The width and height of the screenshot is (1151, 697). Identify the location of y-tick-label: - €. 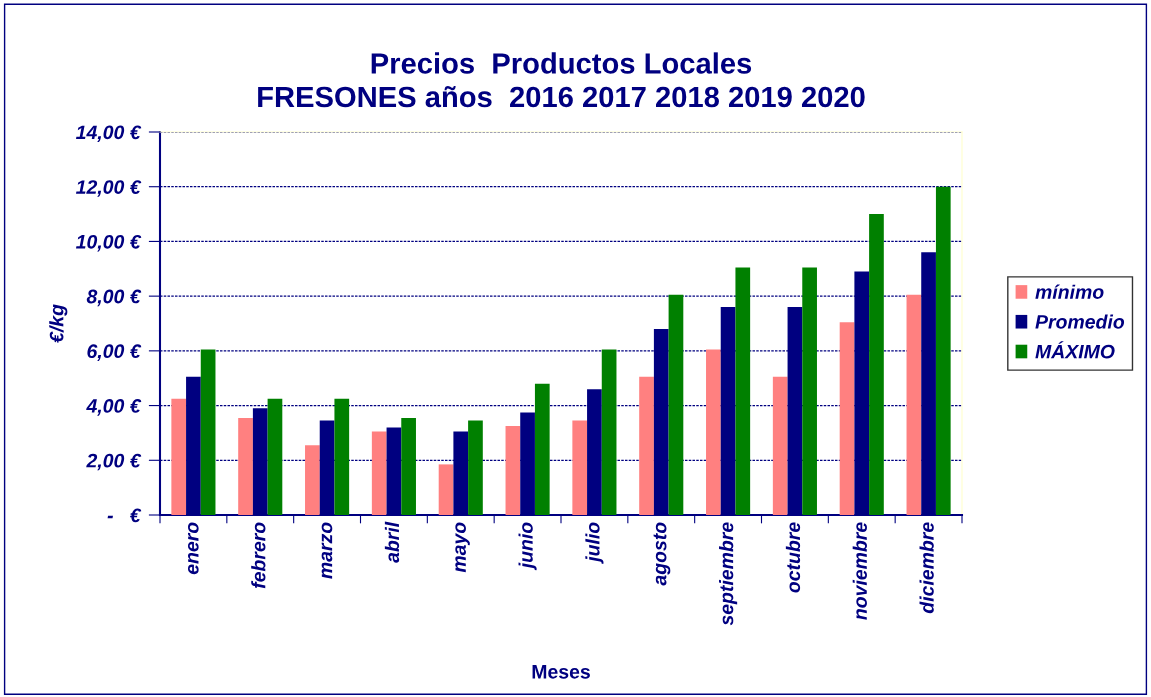
(124, 515).